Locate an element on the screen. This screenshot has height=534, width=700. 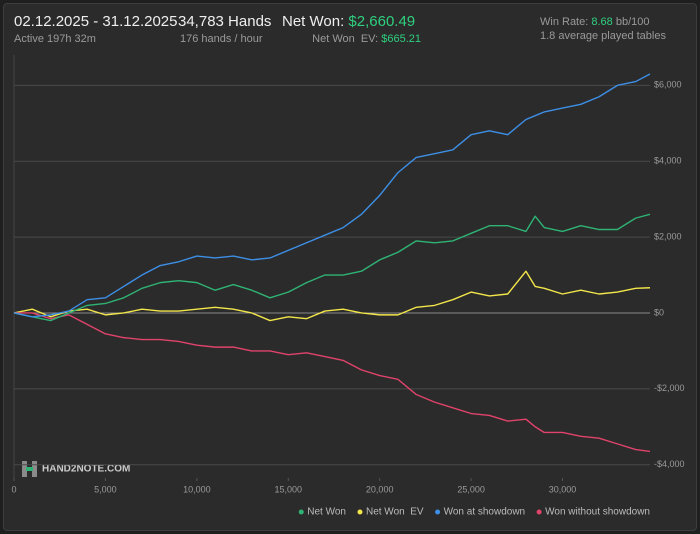
net-won-ev-label: Net Won EV: is located at coordinates (345, 39).